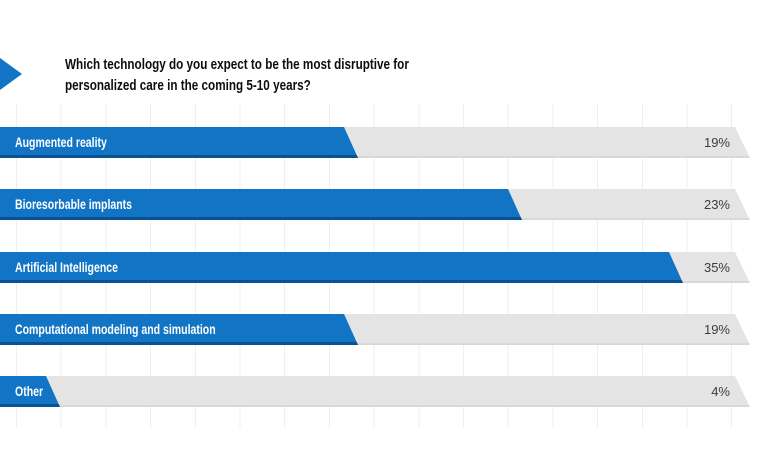 The width and height of the screenshot is (760, 475). Describe the element at coordinates (66, 267) in the screenshot. I see `bar-label: Artificial Intelligence` at that location.